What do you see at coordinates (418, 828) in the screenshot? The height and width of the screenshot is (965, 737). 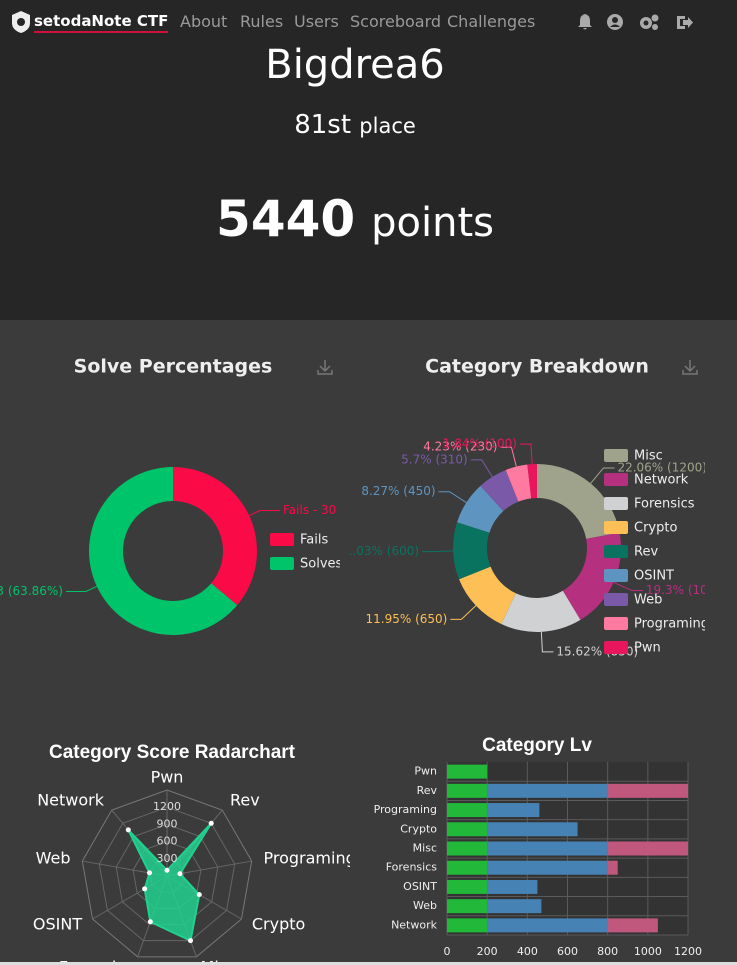 I see `y-tick-label: Crypto` at bounding box center [418, 828].